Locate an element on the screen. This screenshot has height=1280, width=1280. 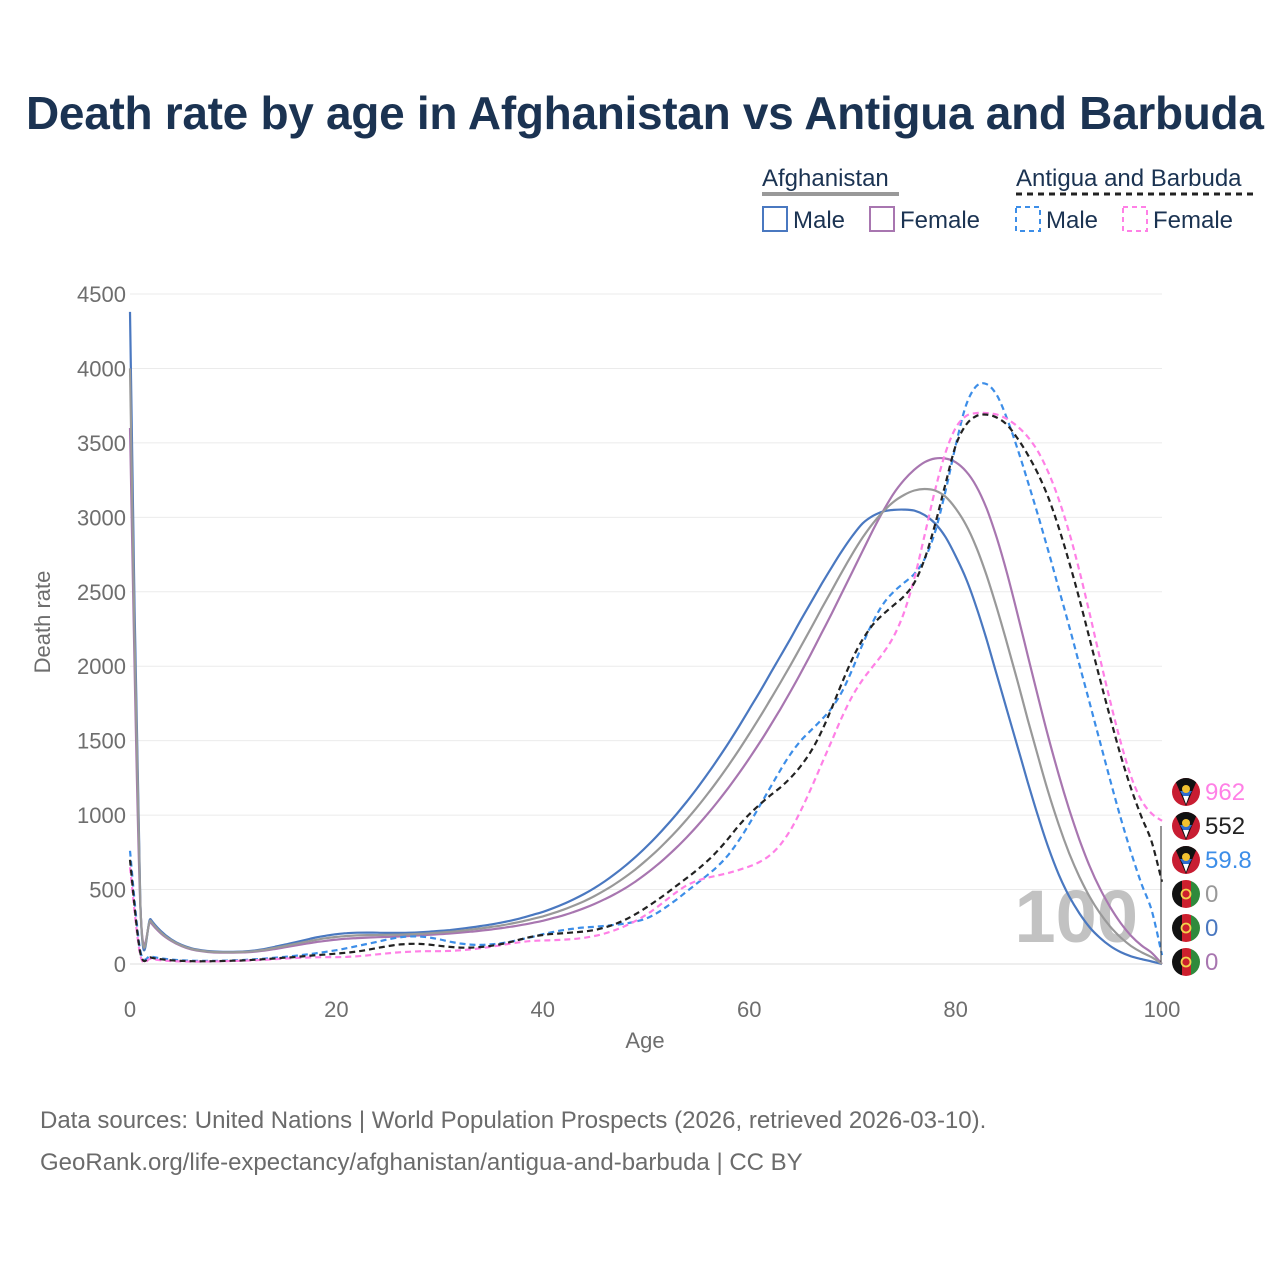
y-tick-label: 500 is located at coordinates (107, 890).